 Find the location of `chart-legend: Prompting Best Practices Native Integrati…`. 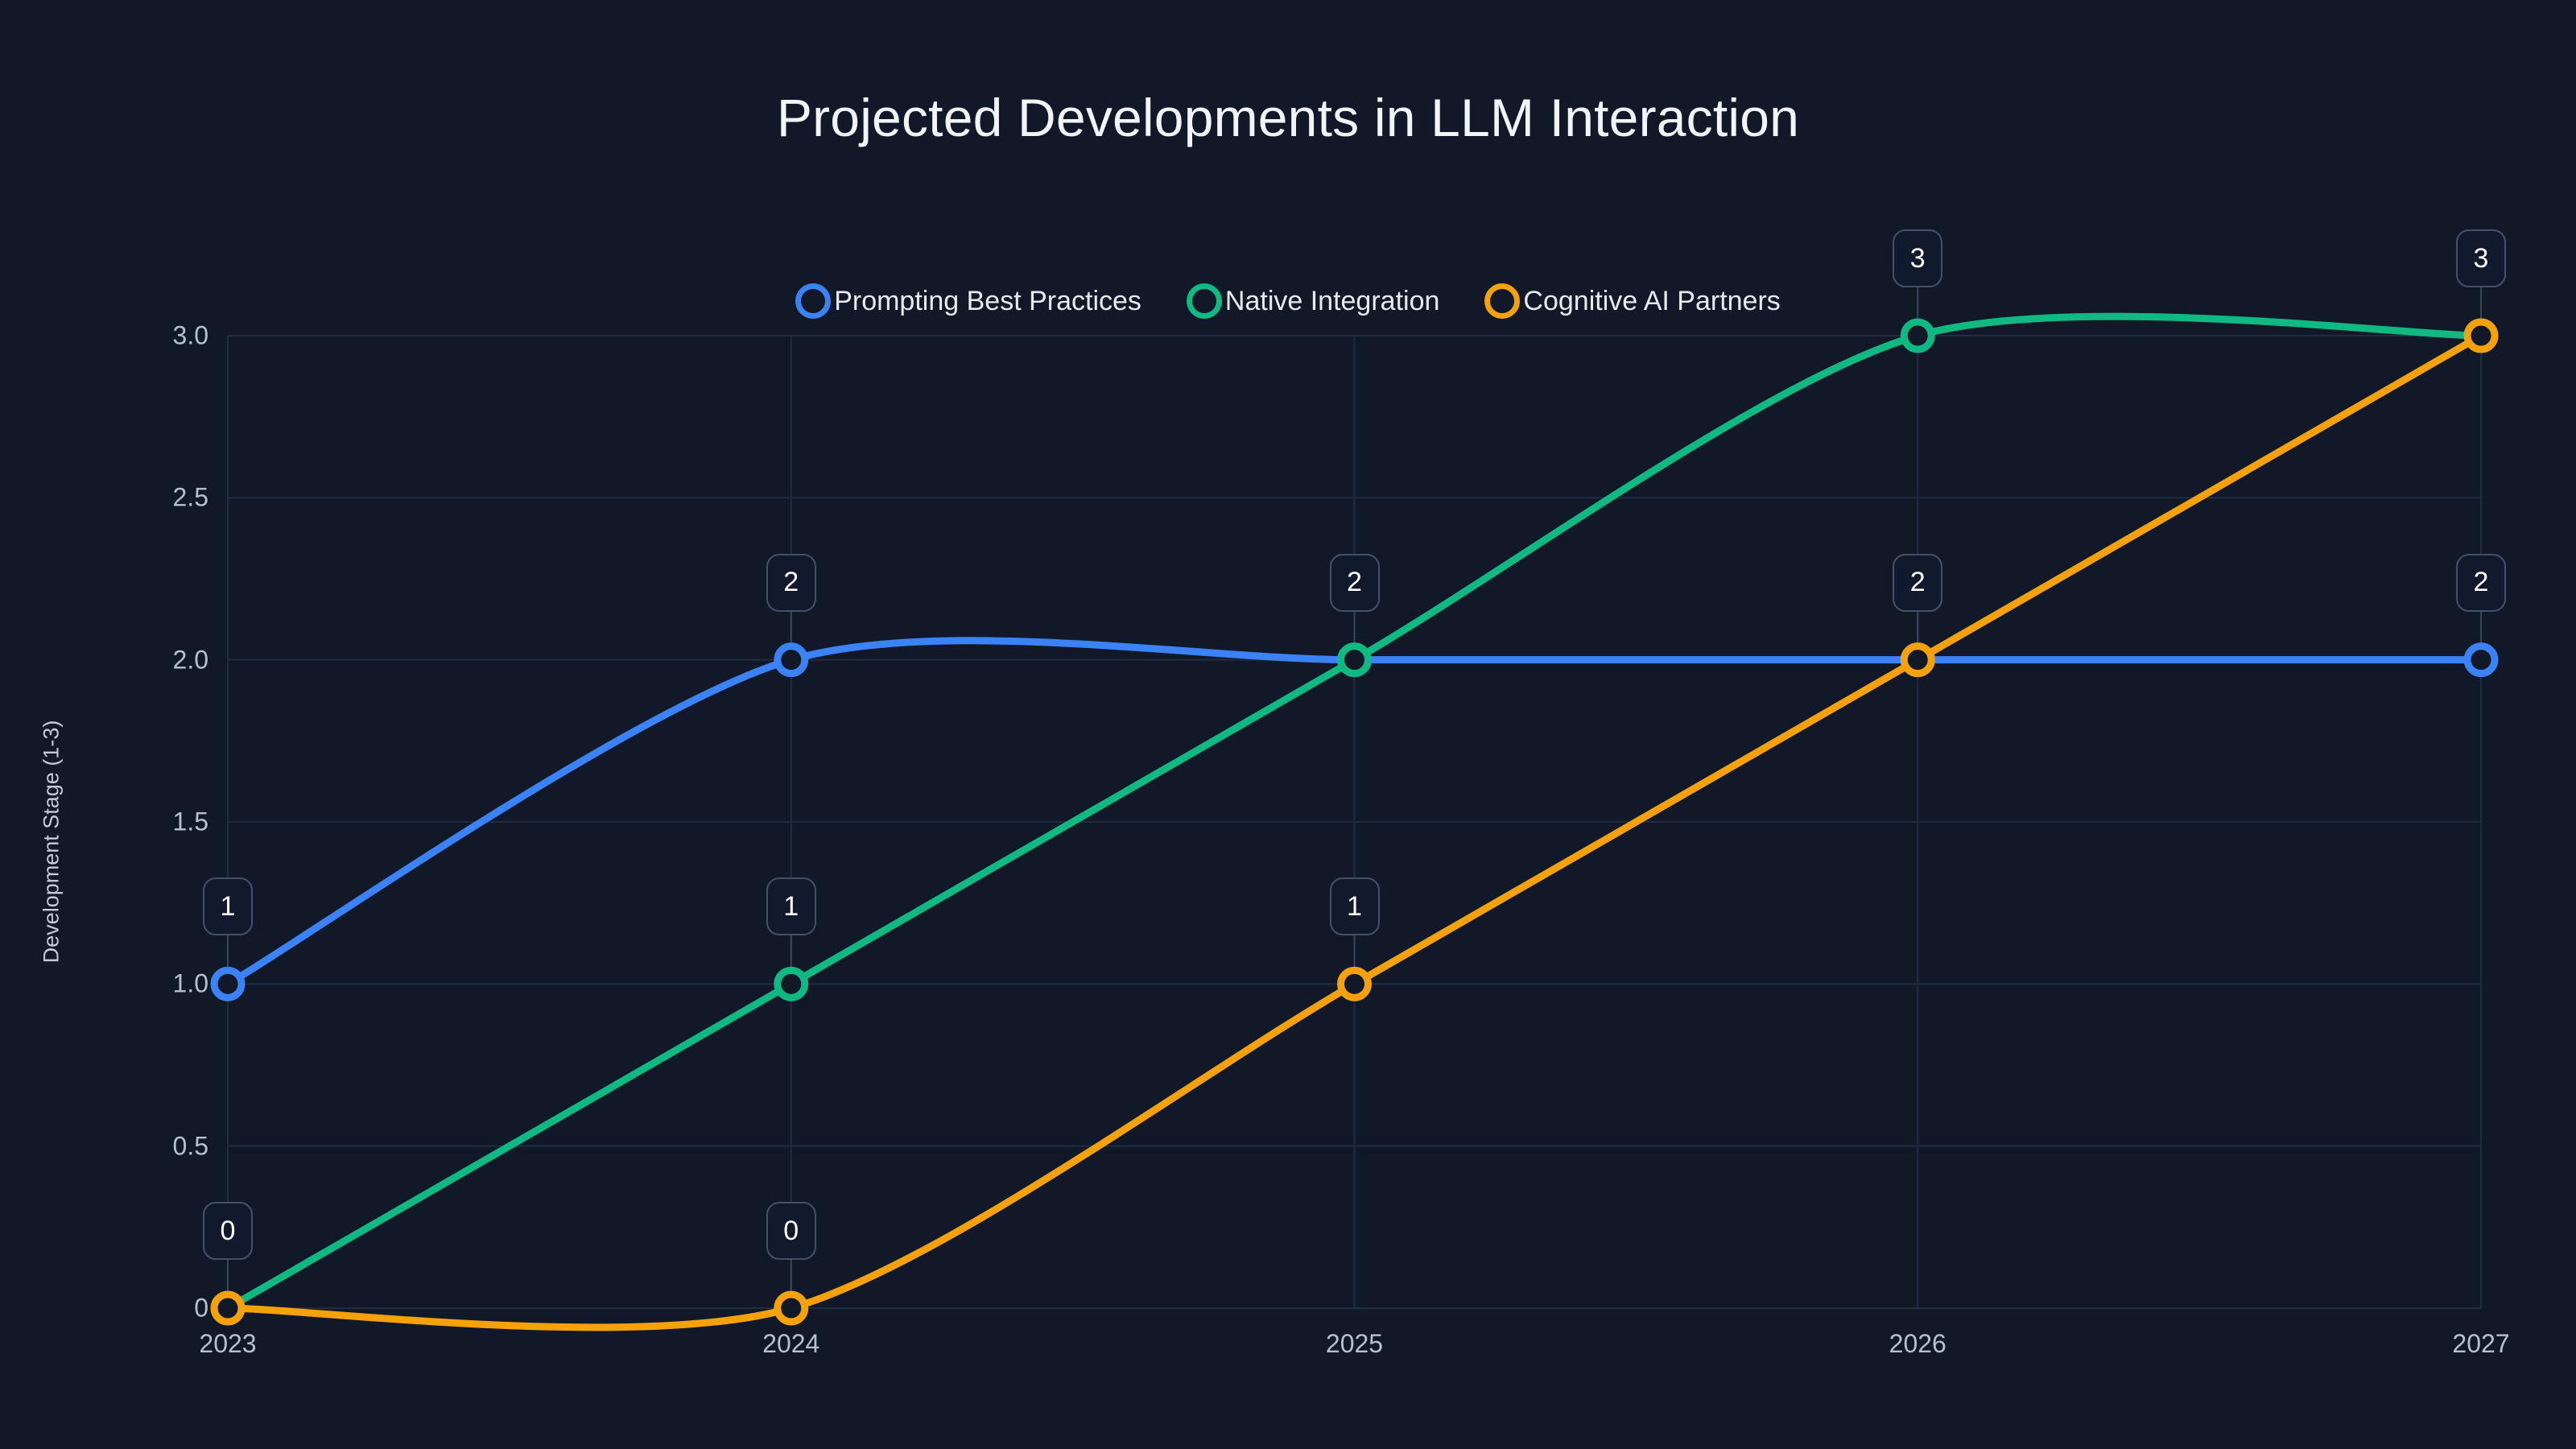

chart-legend: Prompting Best Practices Native Integrati… is located at coordinates (1288, 301).